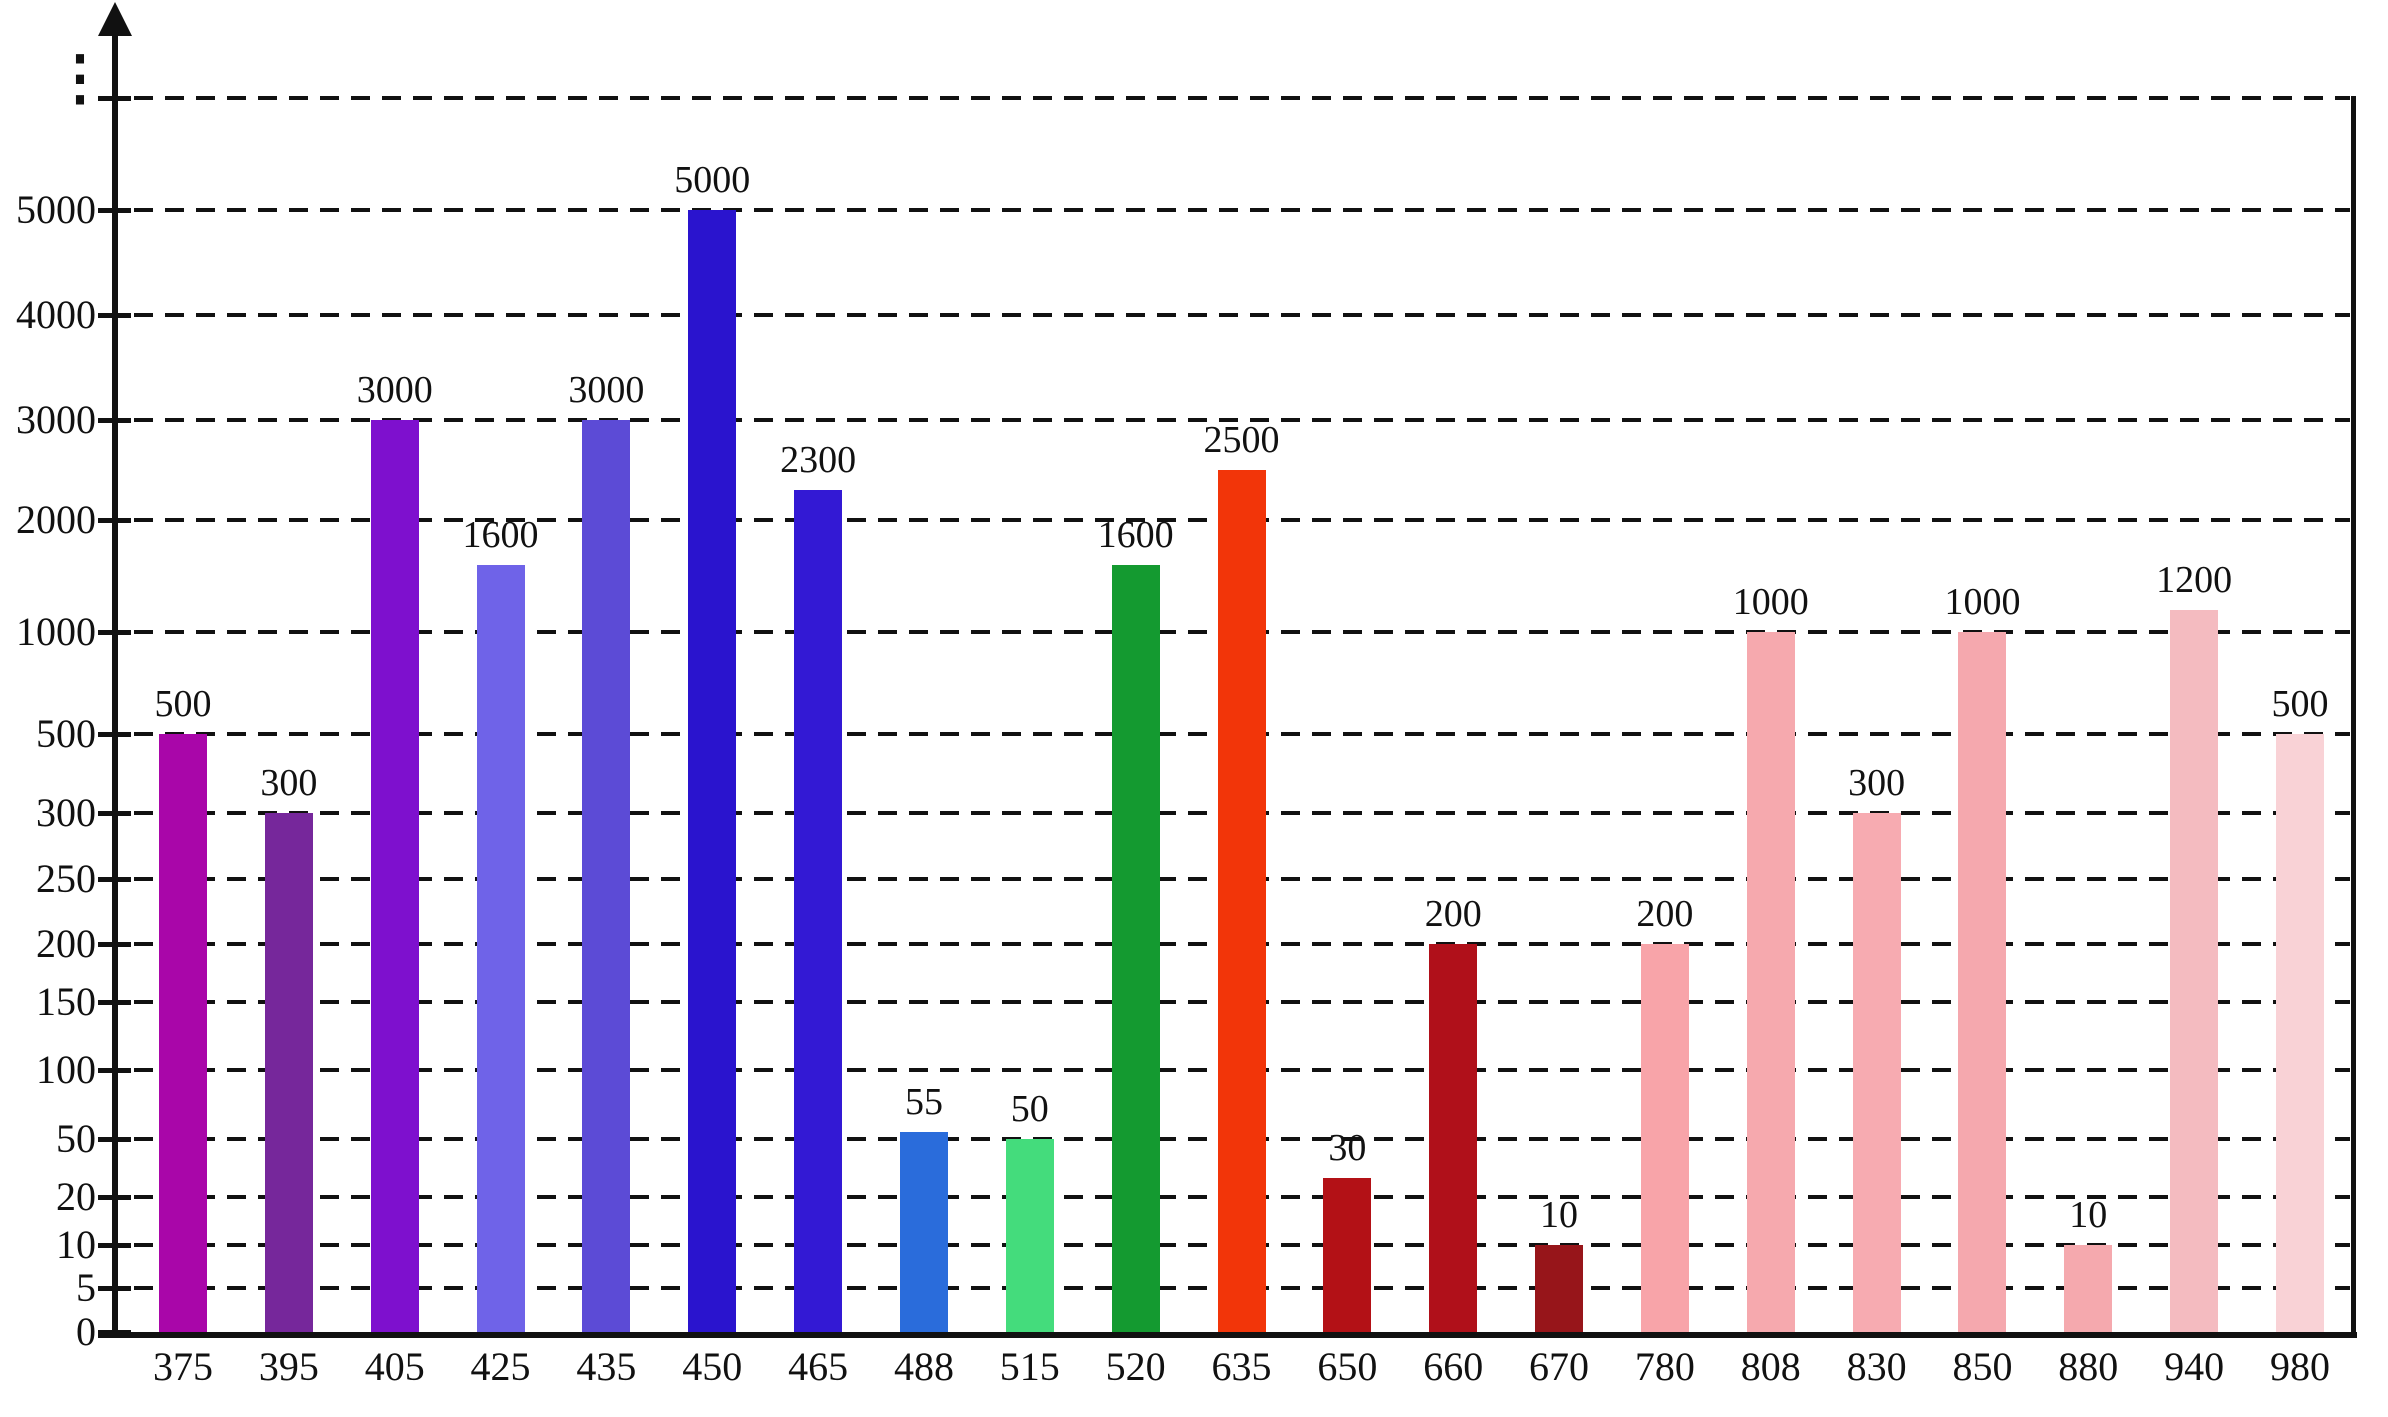  I want to click on bar-808nm, so click(1770, 982).